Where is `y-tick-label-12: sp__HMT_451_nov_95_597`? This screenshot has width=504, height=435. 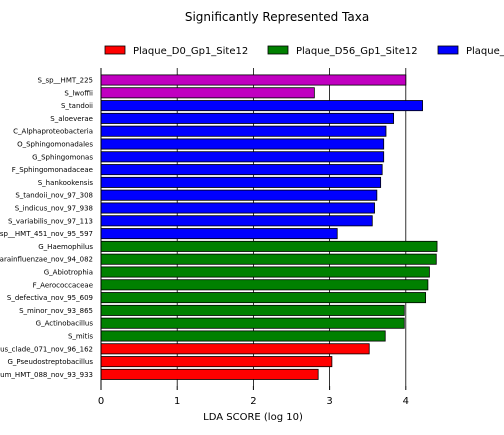 y-tick-label-12: sp__HMT_451_nov_95_597 is located at coordinates (46, 234).